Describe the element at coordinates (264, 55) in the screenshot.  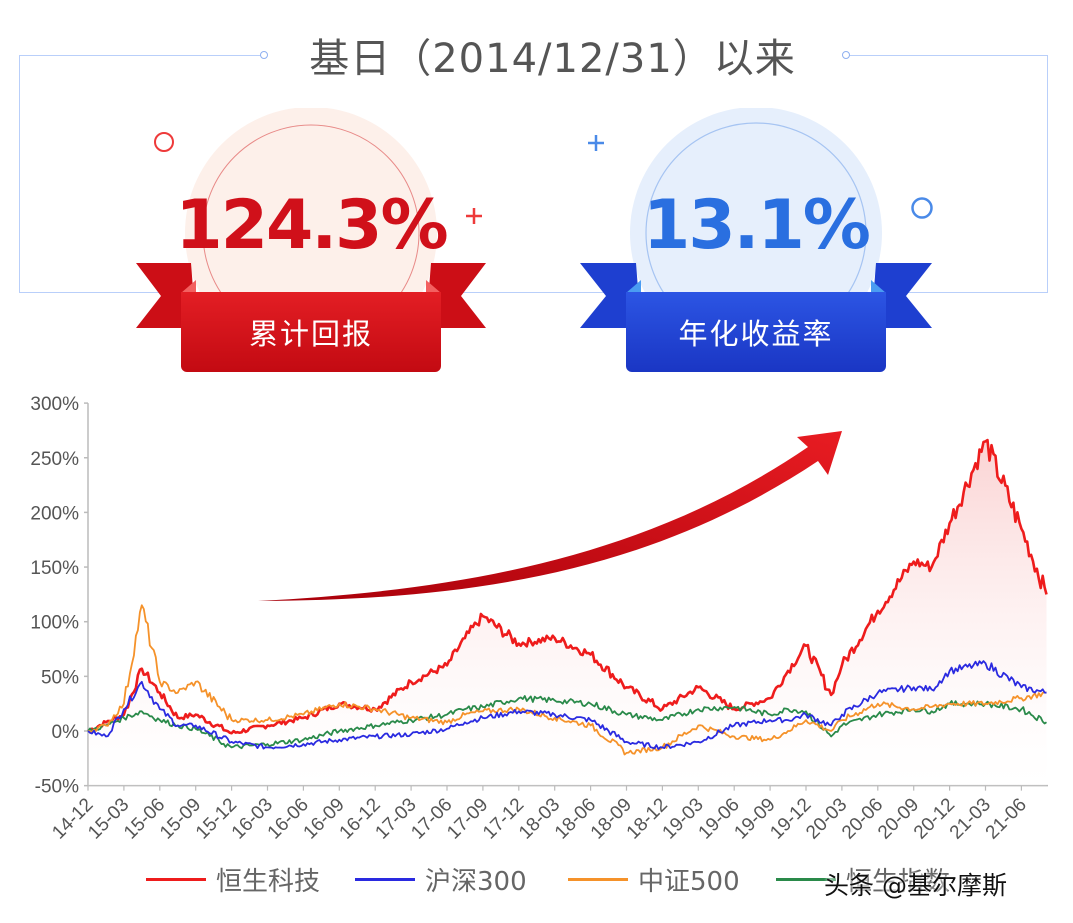
I see `frame-dot-left-icon` at that location.